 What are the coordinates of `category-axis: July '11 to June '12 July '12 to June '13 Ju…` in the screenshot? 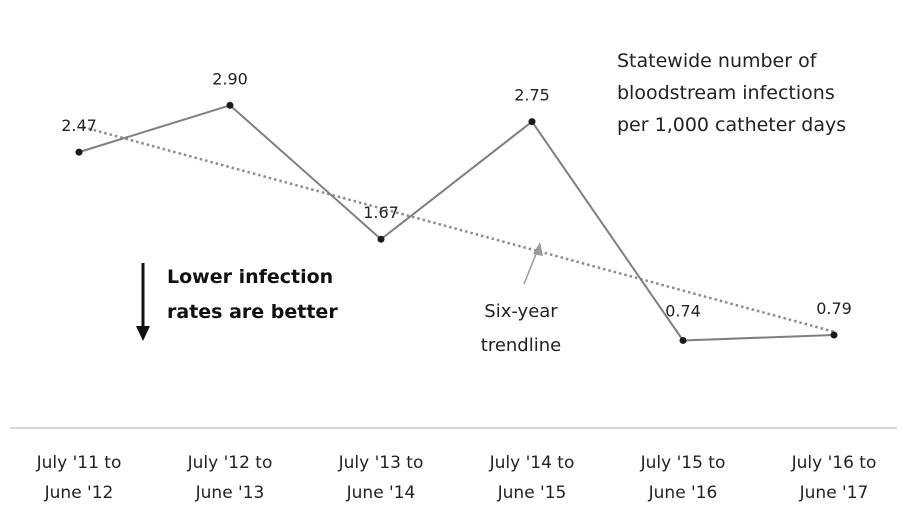 It's located at (456, 478).